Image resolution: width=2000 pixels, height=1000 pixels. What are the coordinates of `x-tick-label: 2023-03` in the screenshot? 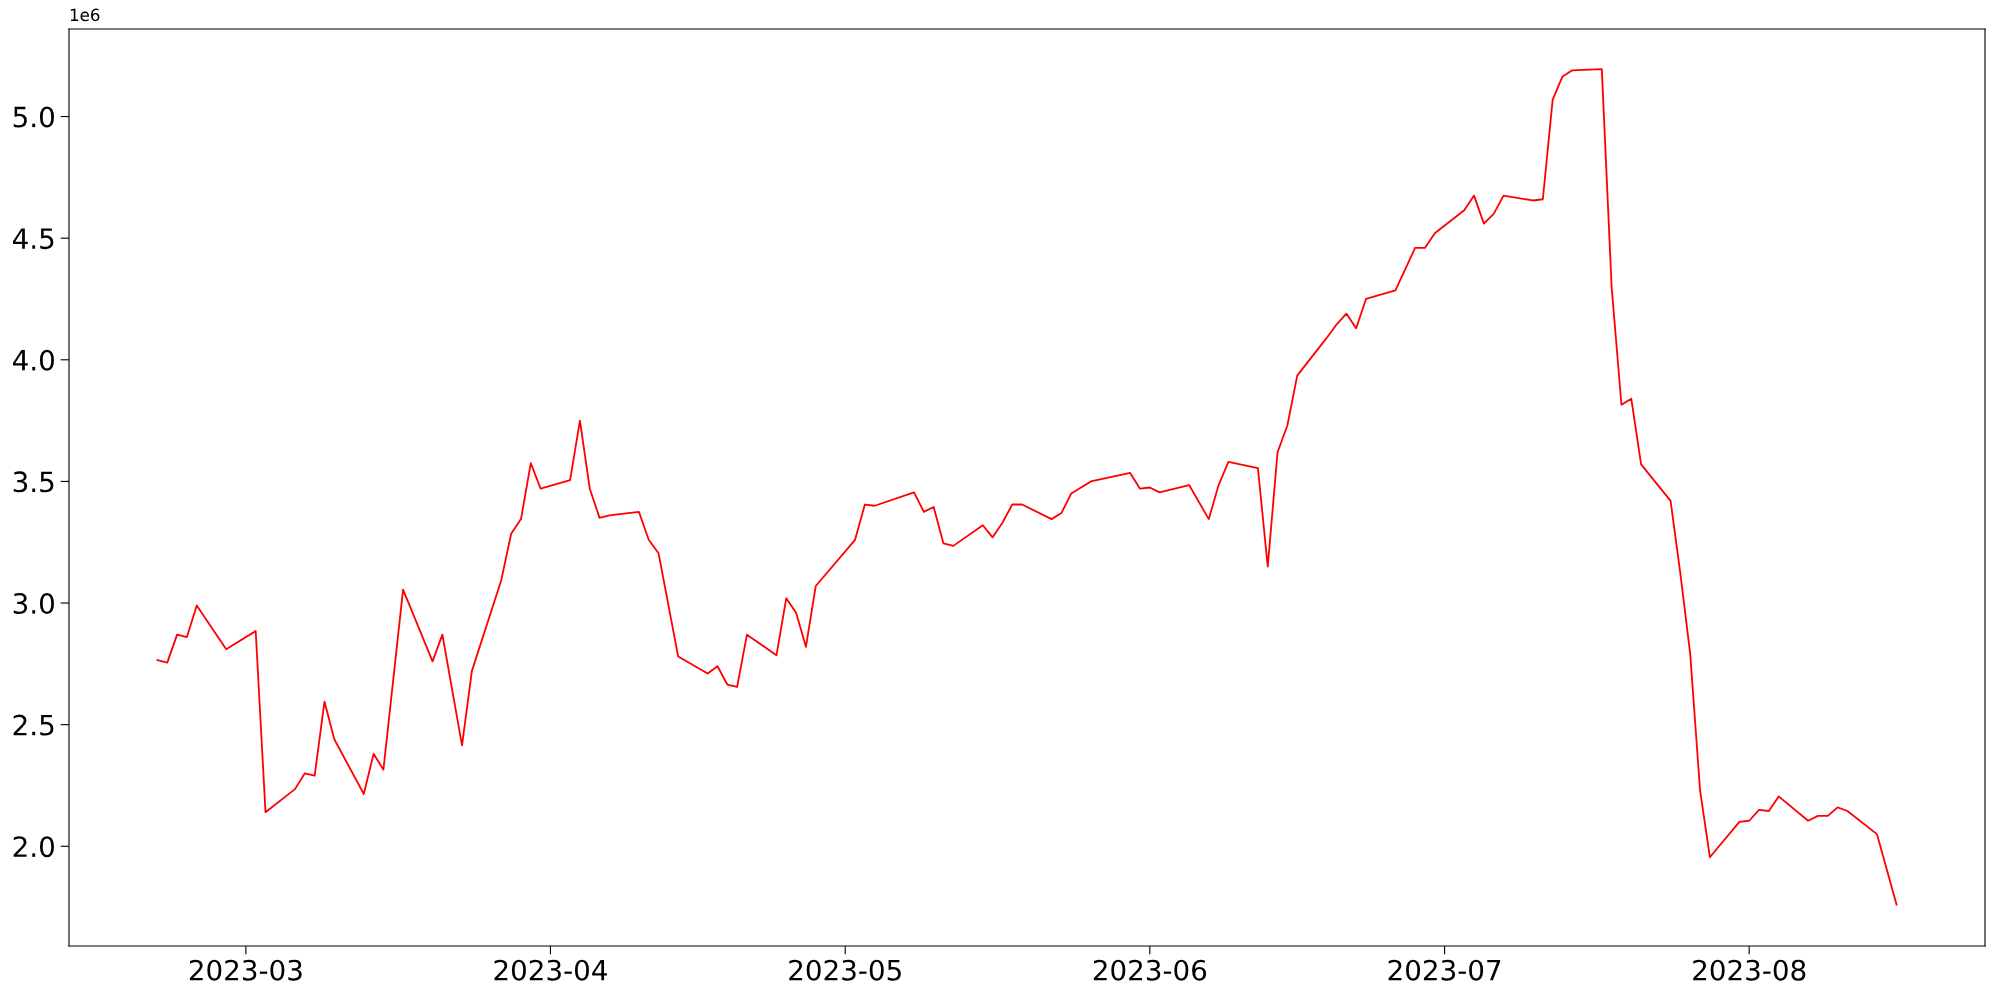 It's located at (245, 970).